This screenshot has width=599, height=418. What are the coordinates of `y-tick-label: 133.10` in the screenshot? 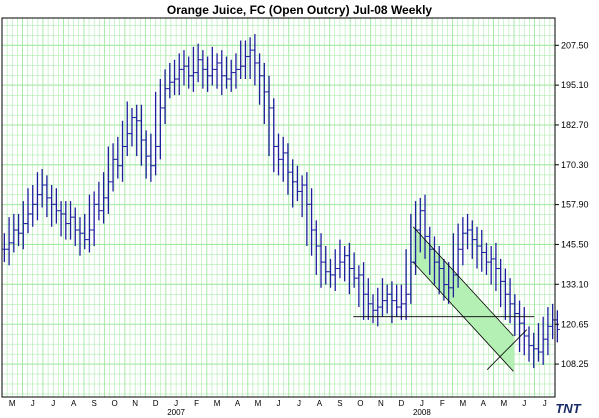 It's located at (575, 284).